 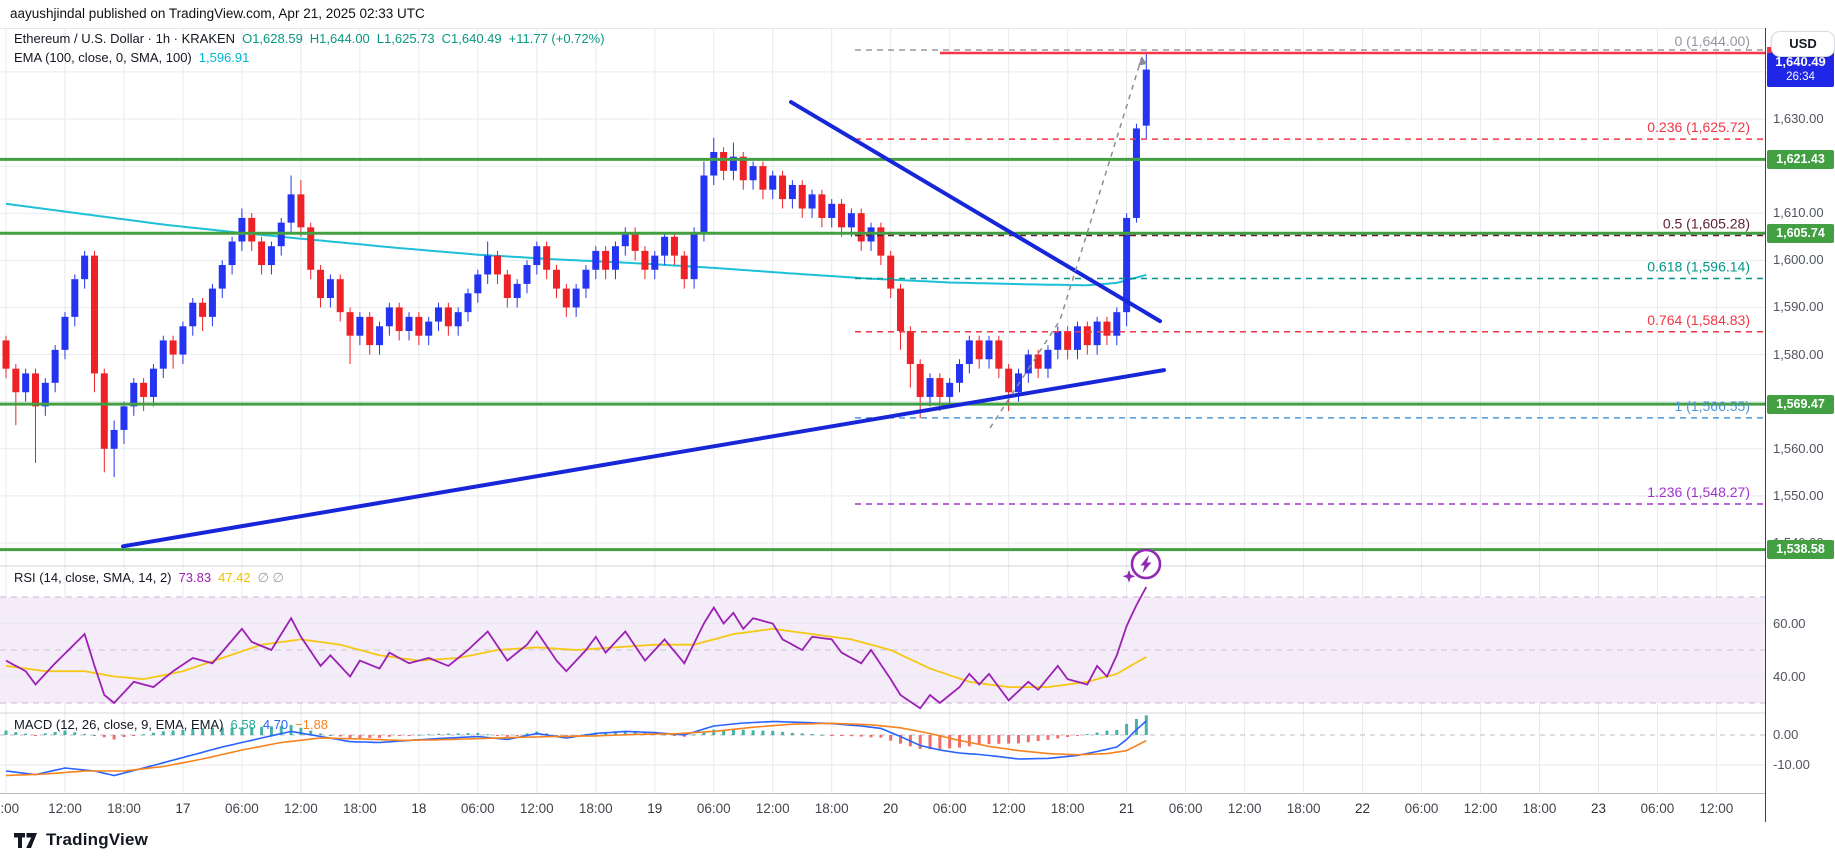 What do you see at coordinates (224, 57) in the screenshot?
I see `ema-value: 1,596.91` at bounding box center [224, 57].